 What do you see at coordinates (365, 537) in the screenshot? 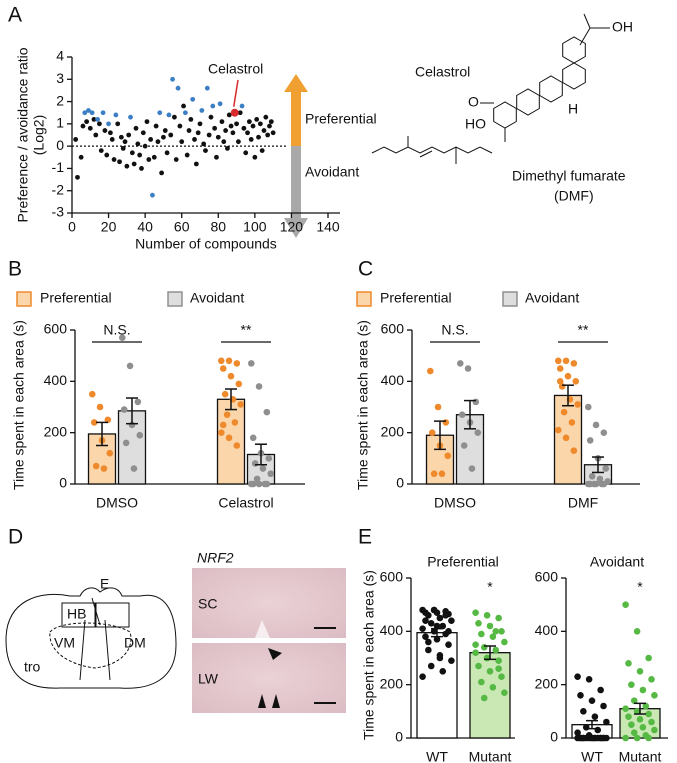
I see `panel-label: E` at bounding box center [365, 537].